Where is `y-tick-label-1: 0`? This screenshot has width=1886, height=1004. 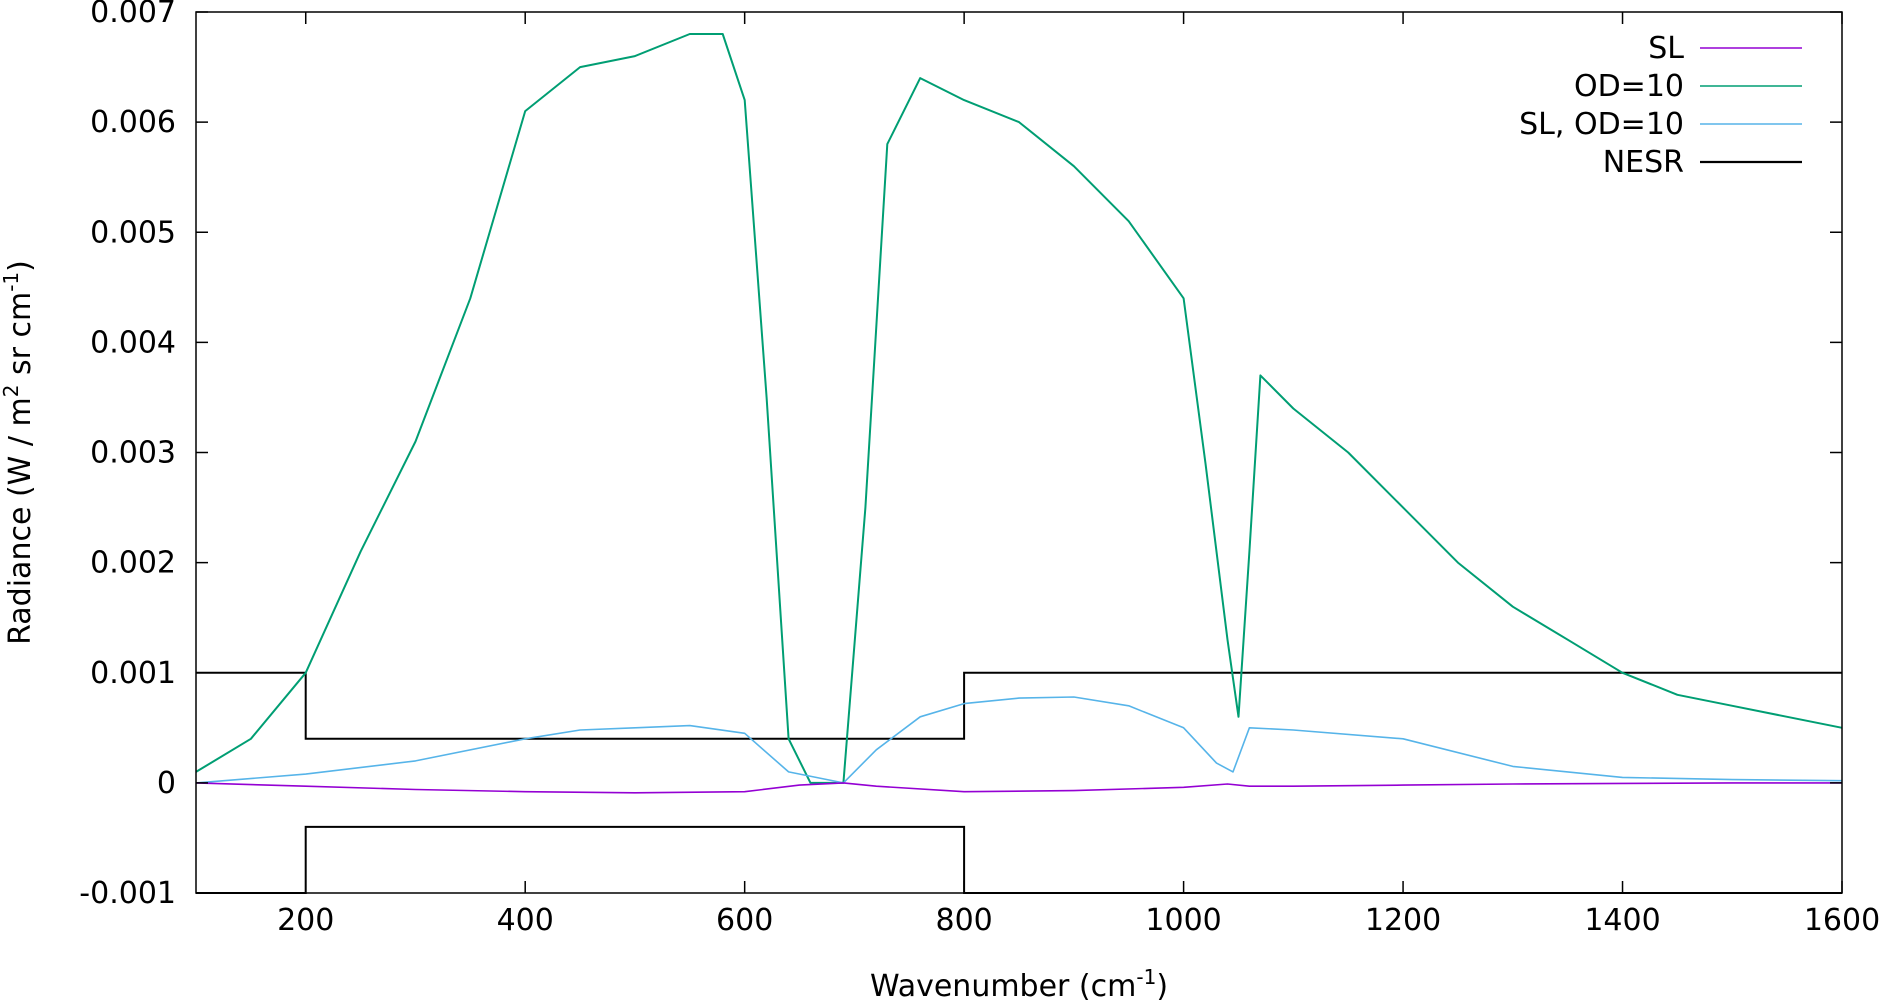
y-tick-label-1: 0 is located at coordinates (166, 783).